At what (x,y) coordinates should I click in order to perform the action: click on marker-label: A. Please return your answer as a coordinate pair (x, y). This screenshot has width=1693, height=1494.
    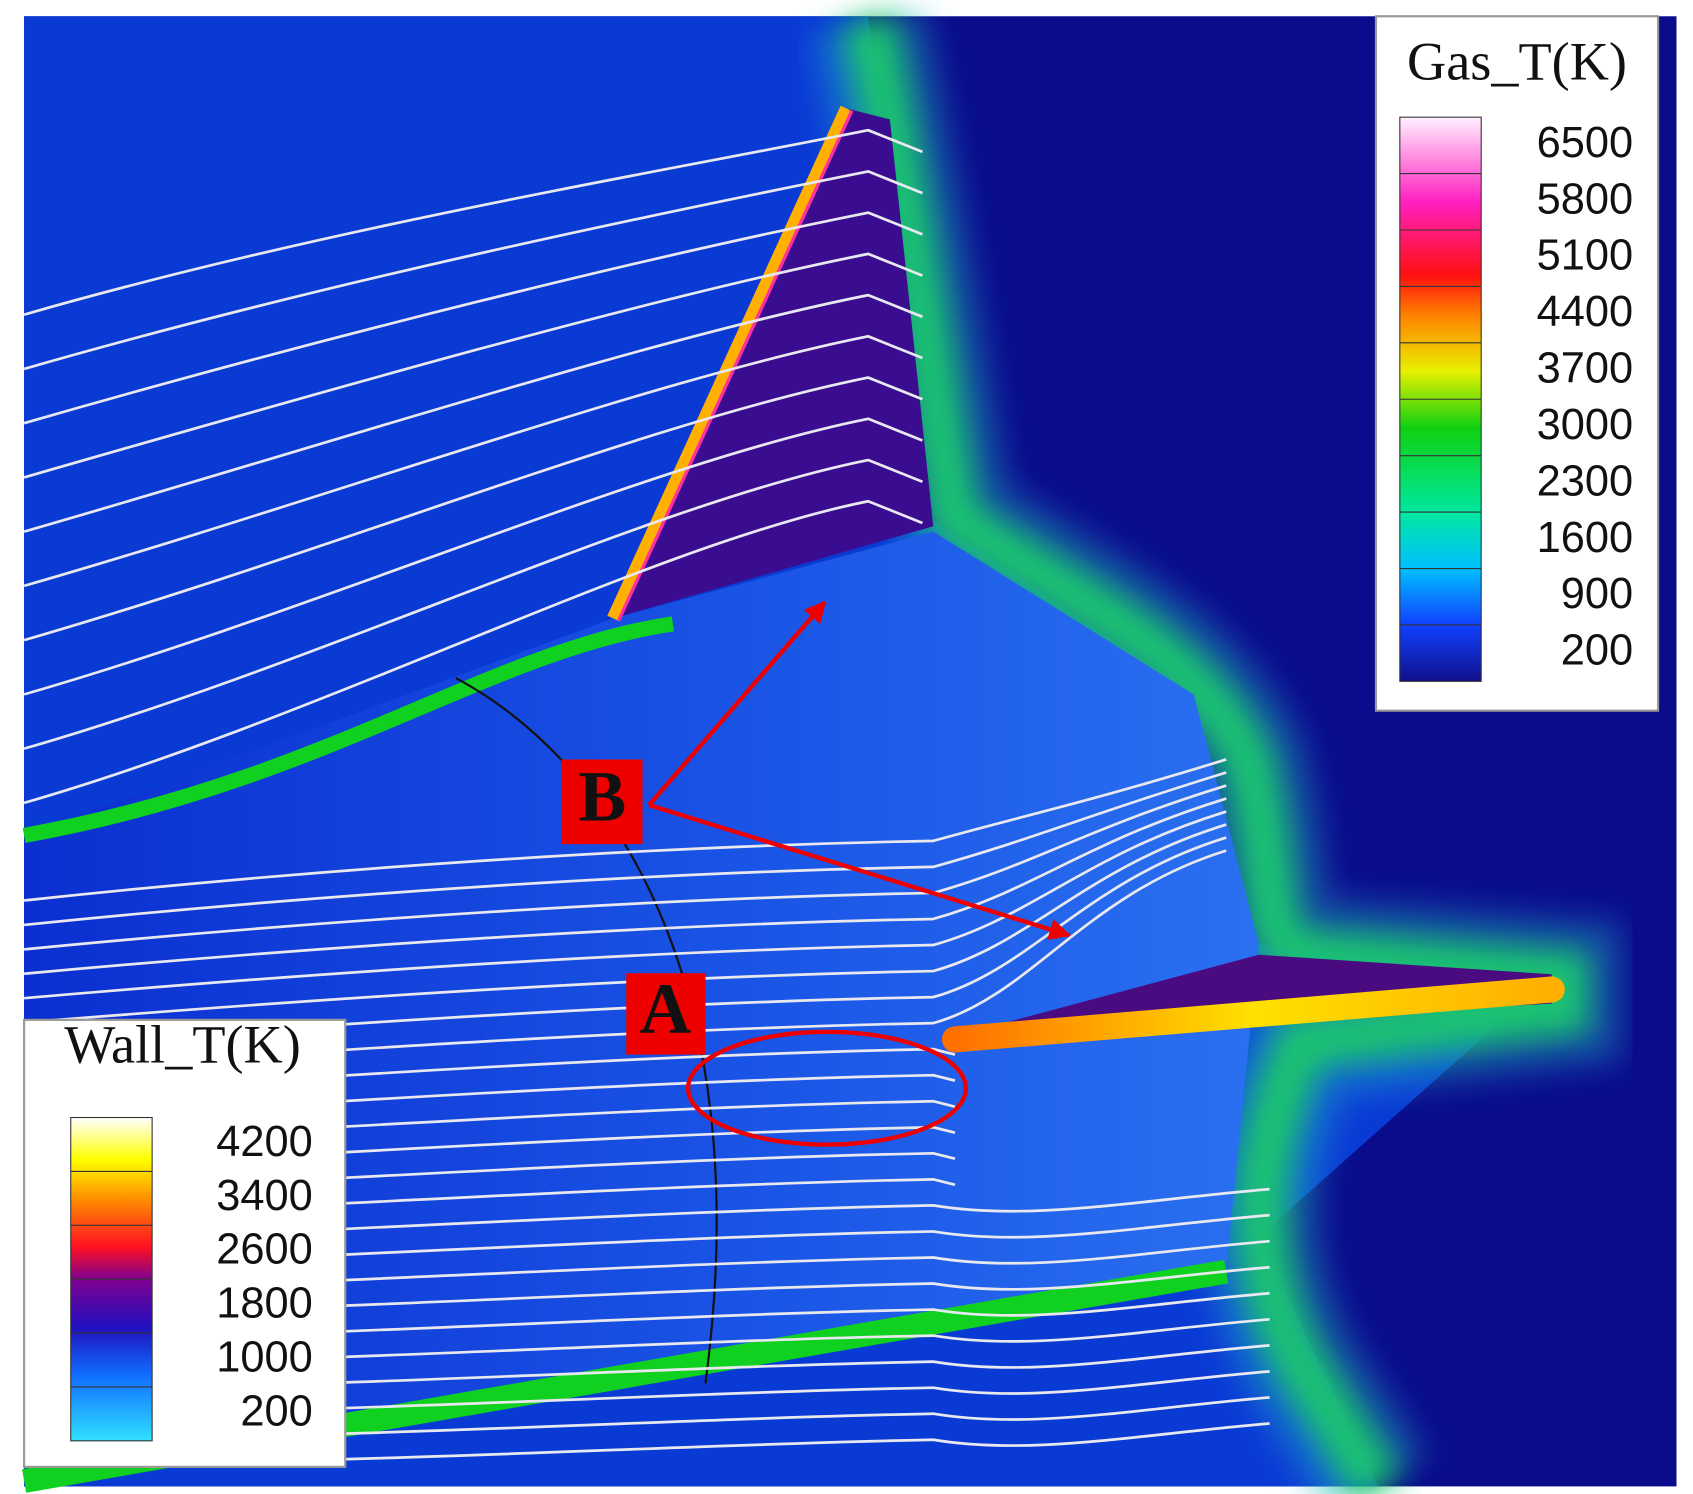
    Looking at the image, I should click on (665, 1009).